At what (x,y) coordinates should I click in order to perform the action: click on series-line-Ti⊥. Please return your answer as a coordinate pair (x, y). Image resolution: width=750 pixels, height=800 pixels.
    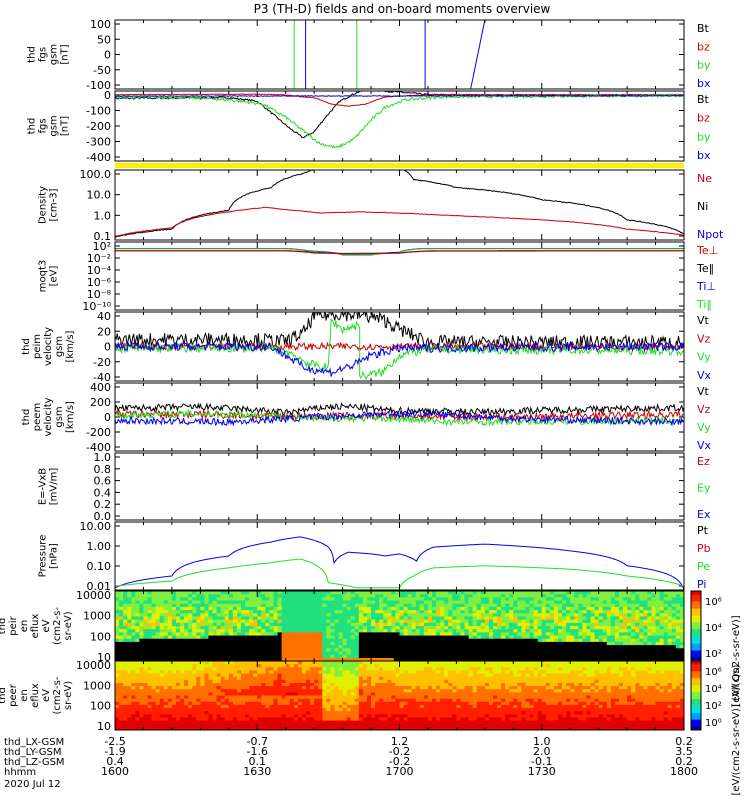
    Looking at the image, I should click on (399, 252).